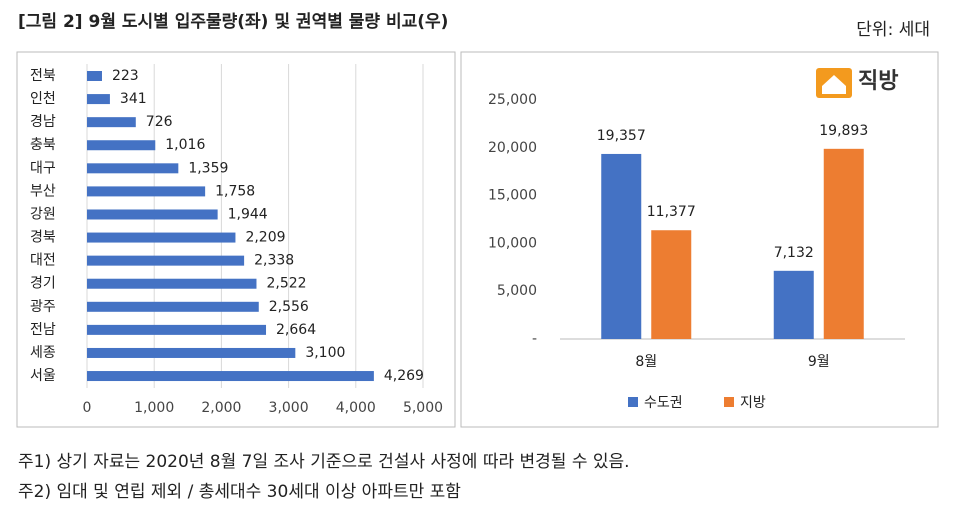  Describe the element at coordinates (221, 408) in the screenshot. I see `x-tick-label: 2,000` at that location.